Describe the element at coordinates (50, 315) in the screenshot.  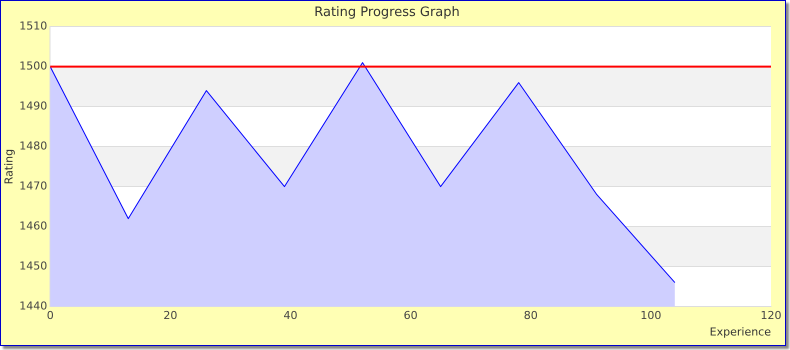
I see `x-tick-label: 0` at that location.